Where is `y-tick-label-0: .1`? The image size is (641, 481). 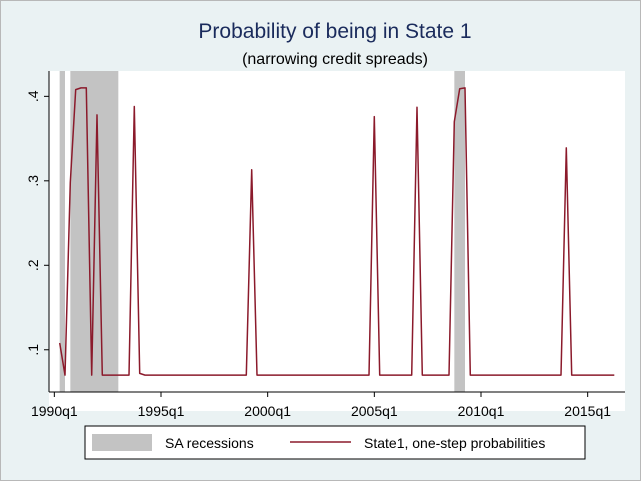
y-tick-label-0: .1 is located at coordinates (33, 350).